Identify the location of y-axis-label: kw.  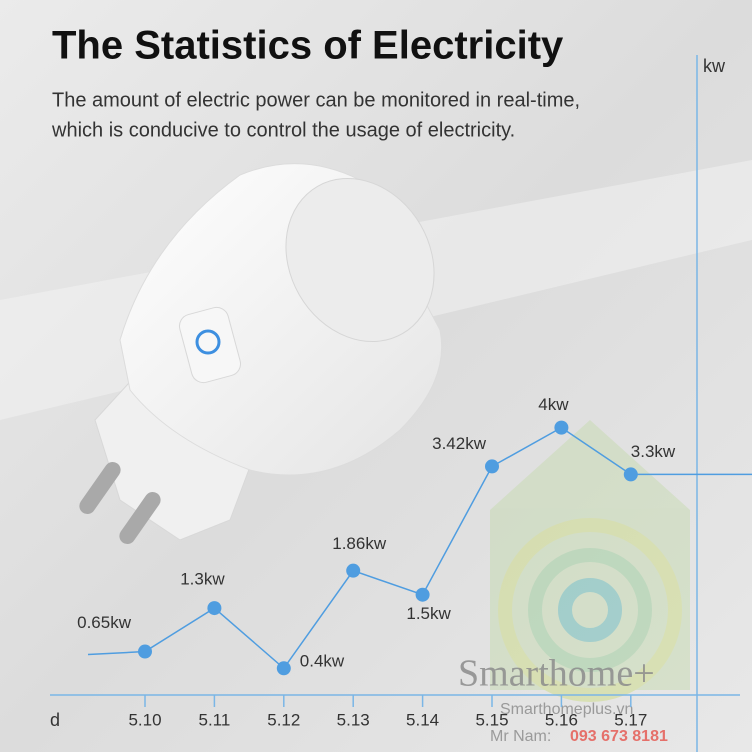
(714, 66).